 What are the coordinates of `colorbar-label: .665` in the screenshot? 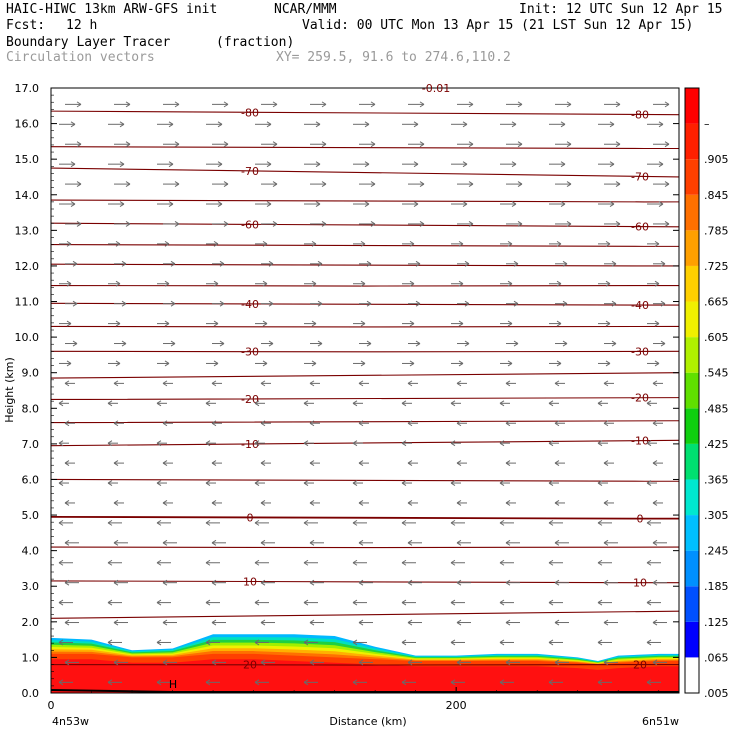 It's located at (716, 302).